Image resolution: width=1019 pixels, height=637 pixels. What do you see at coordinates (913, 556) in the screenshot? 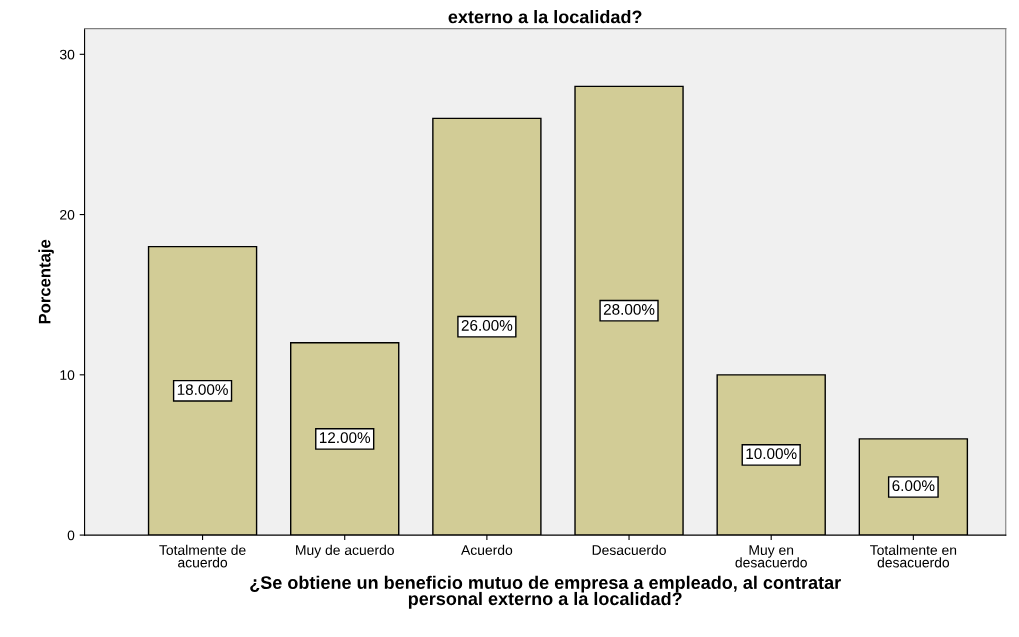
I see `x-tick-label: Totalmente en desacuerdo` at bounding box center [913, 556].